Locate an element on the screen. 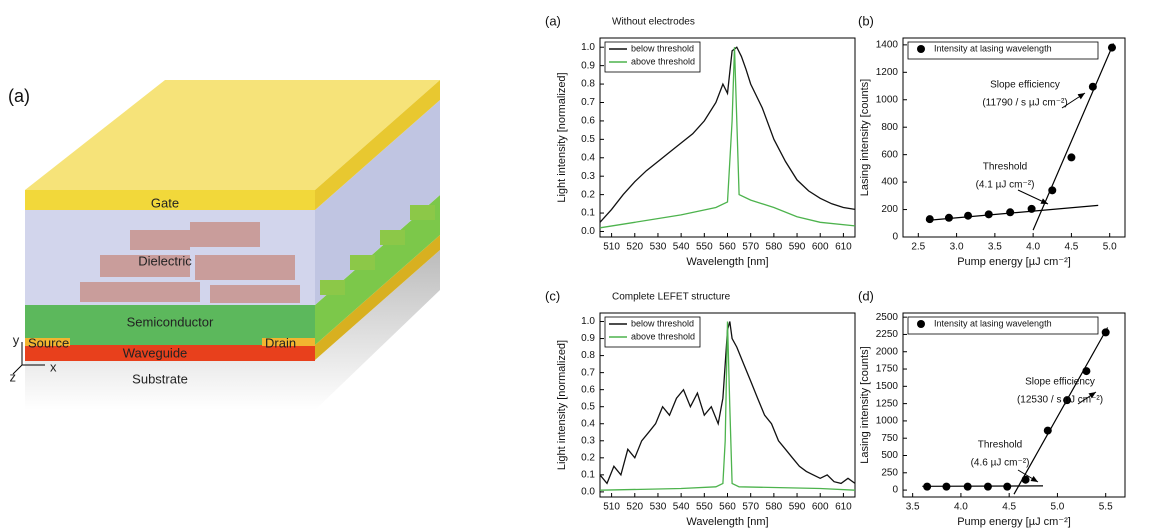  y-tick-label: 0.2 is located at coordinates (588, 457).